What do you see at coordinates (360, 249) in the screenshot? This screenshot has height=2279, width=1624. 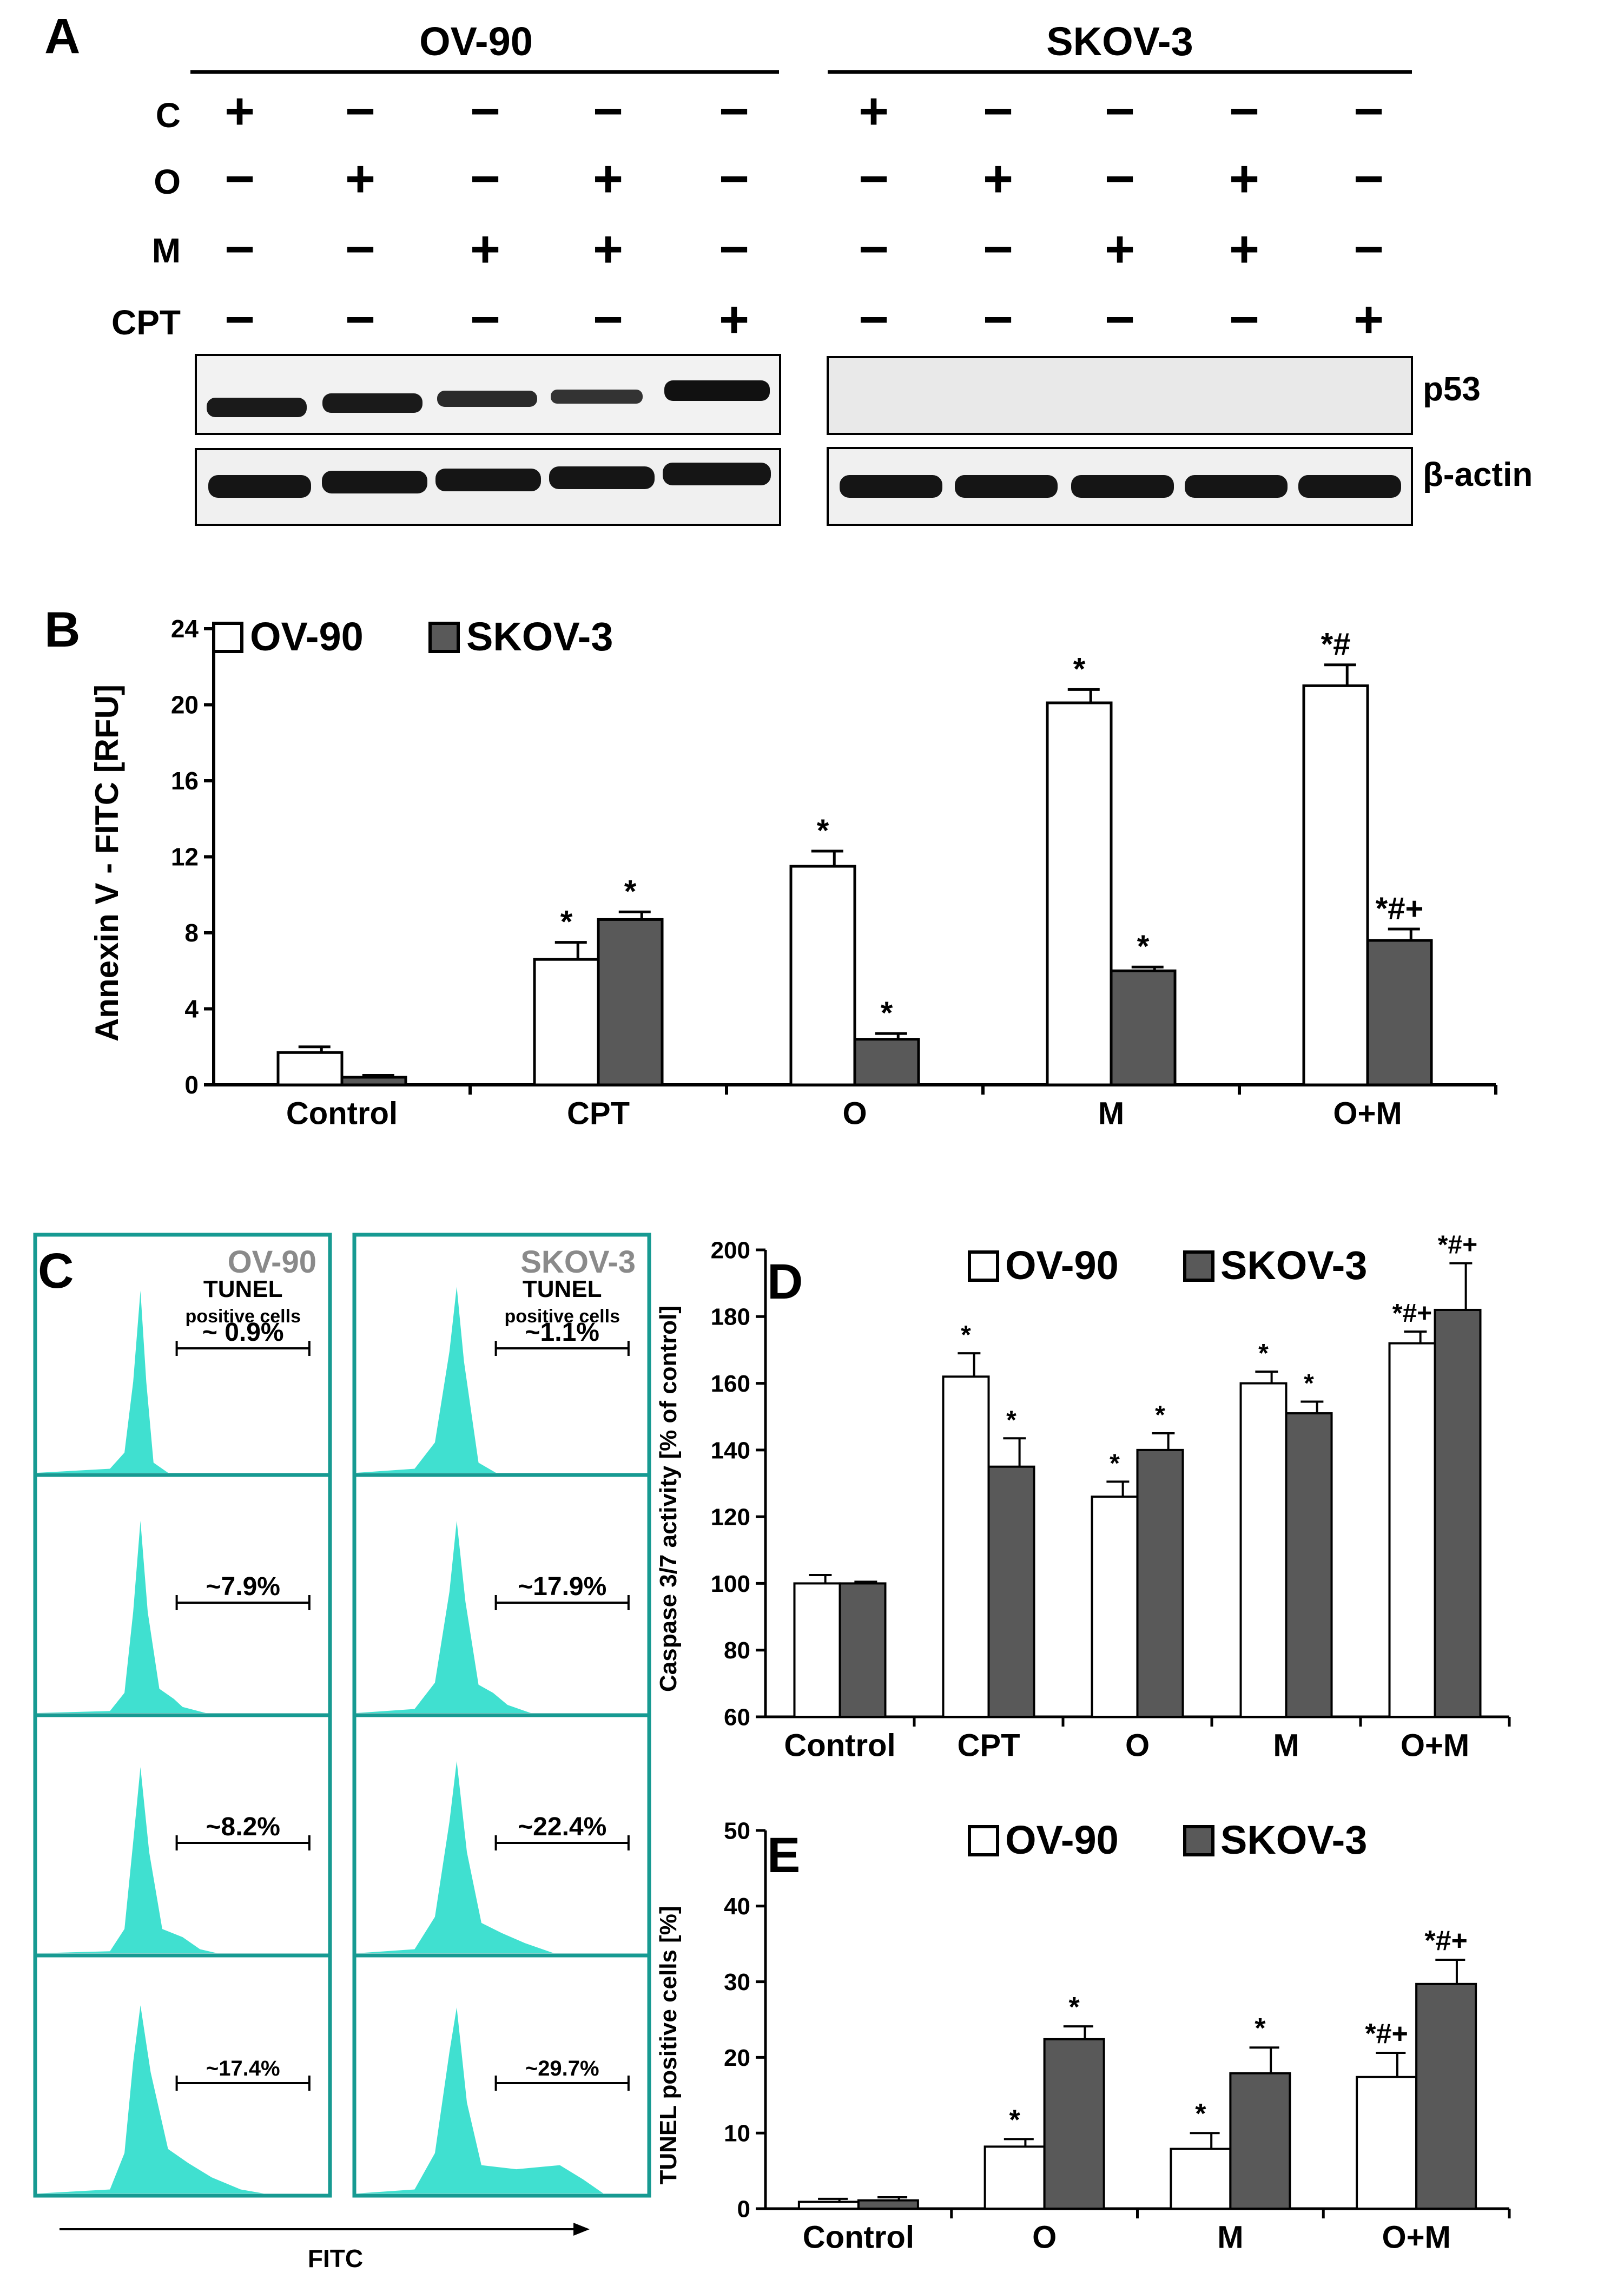 I see `treatment-sign-ov90-r2-c1: −` at bounding box center [360, 249].